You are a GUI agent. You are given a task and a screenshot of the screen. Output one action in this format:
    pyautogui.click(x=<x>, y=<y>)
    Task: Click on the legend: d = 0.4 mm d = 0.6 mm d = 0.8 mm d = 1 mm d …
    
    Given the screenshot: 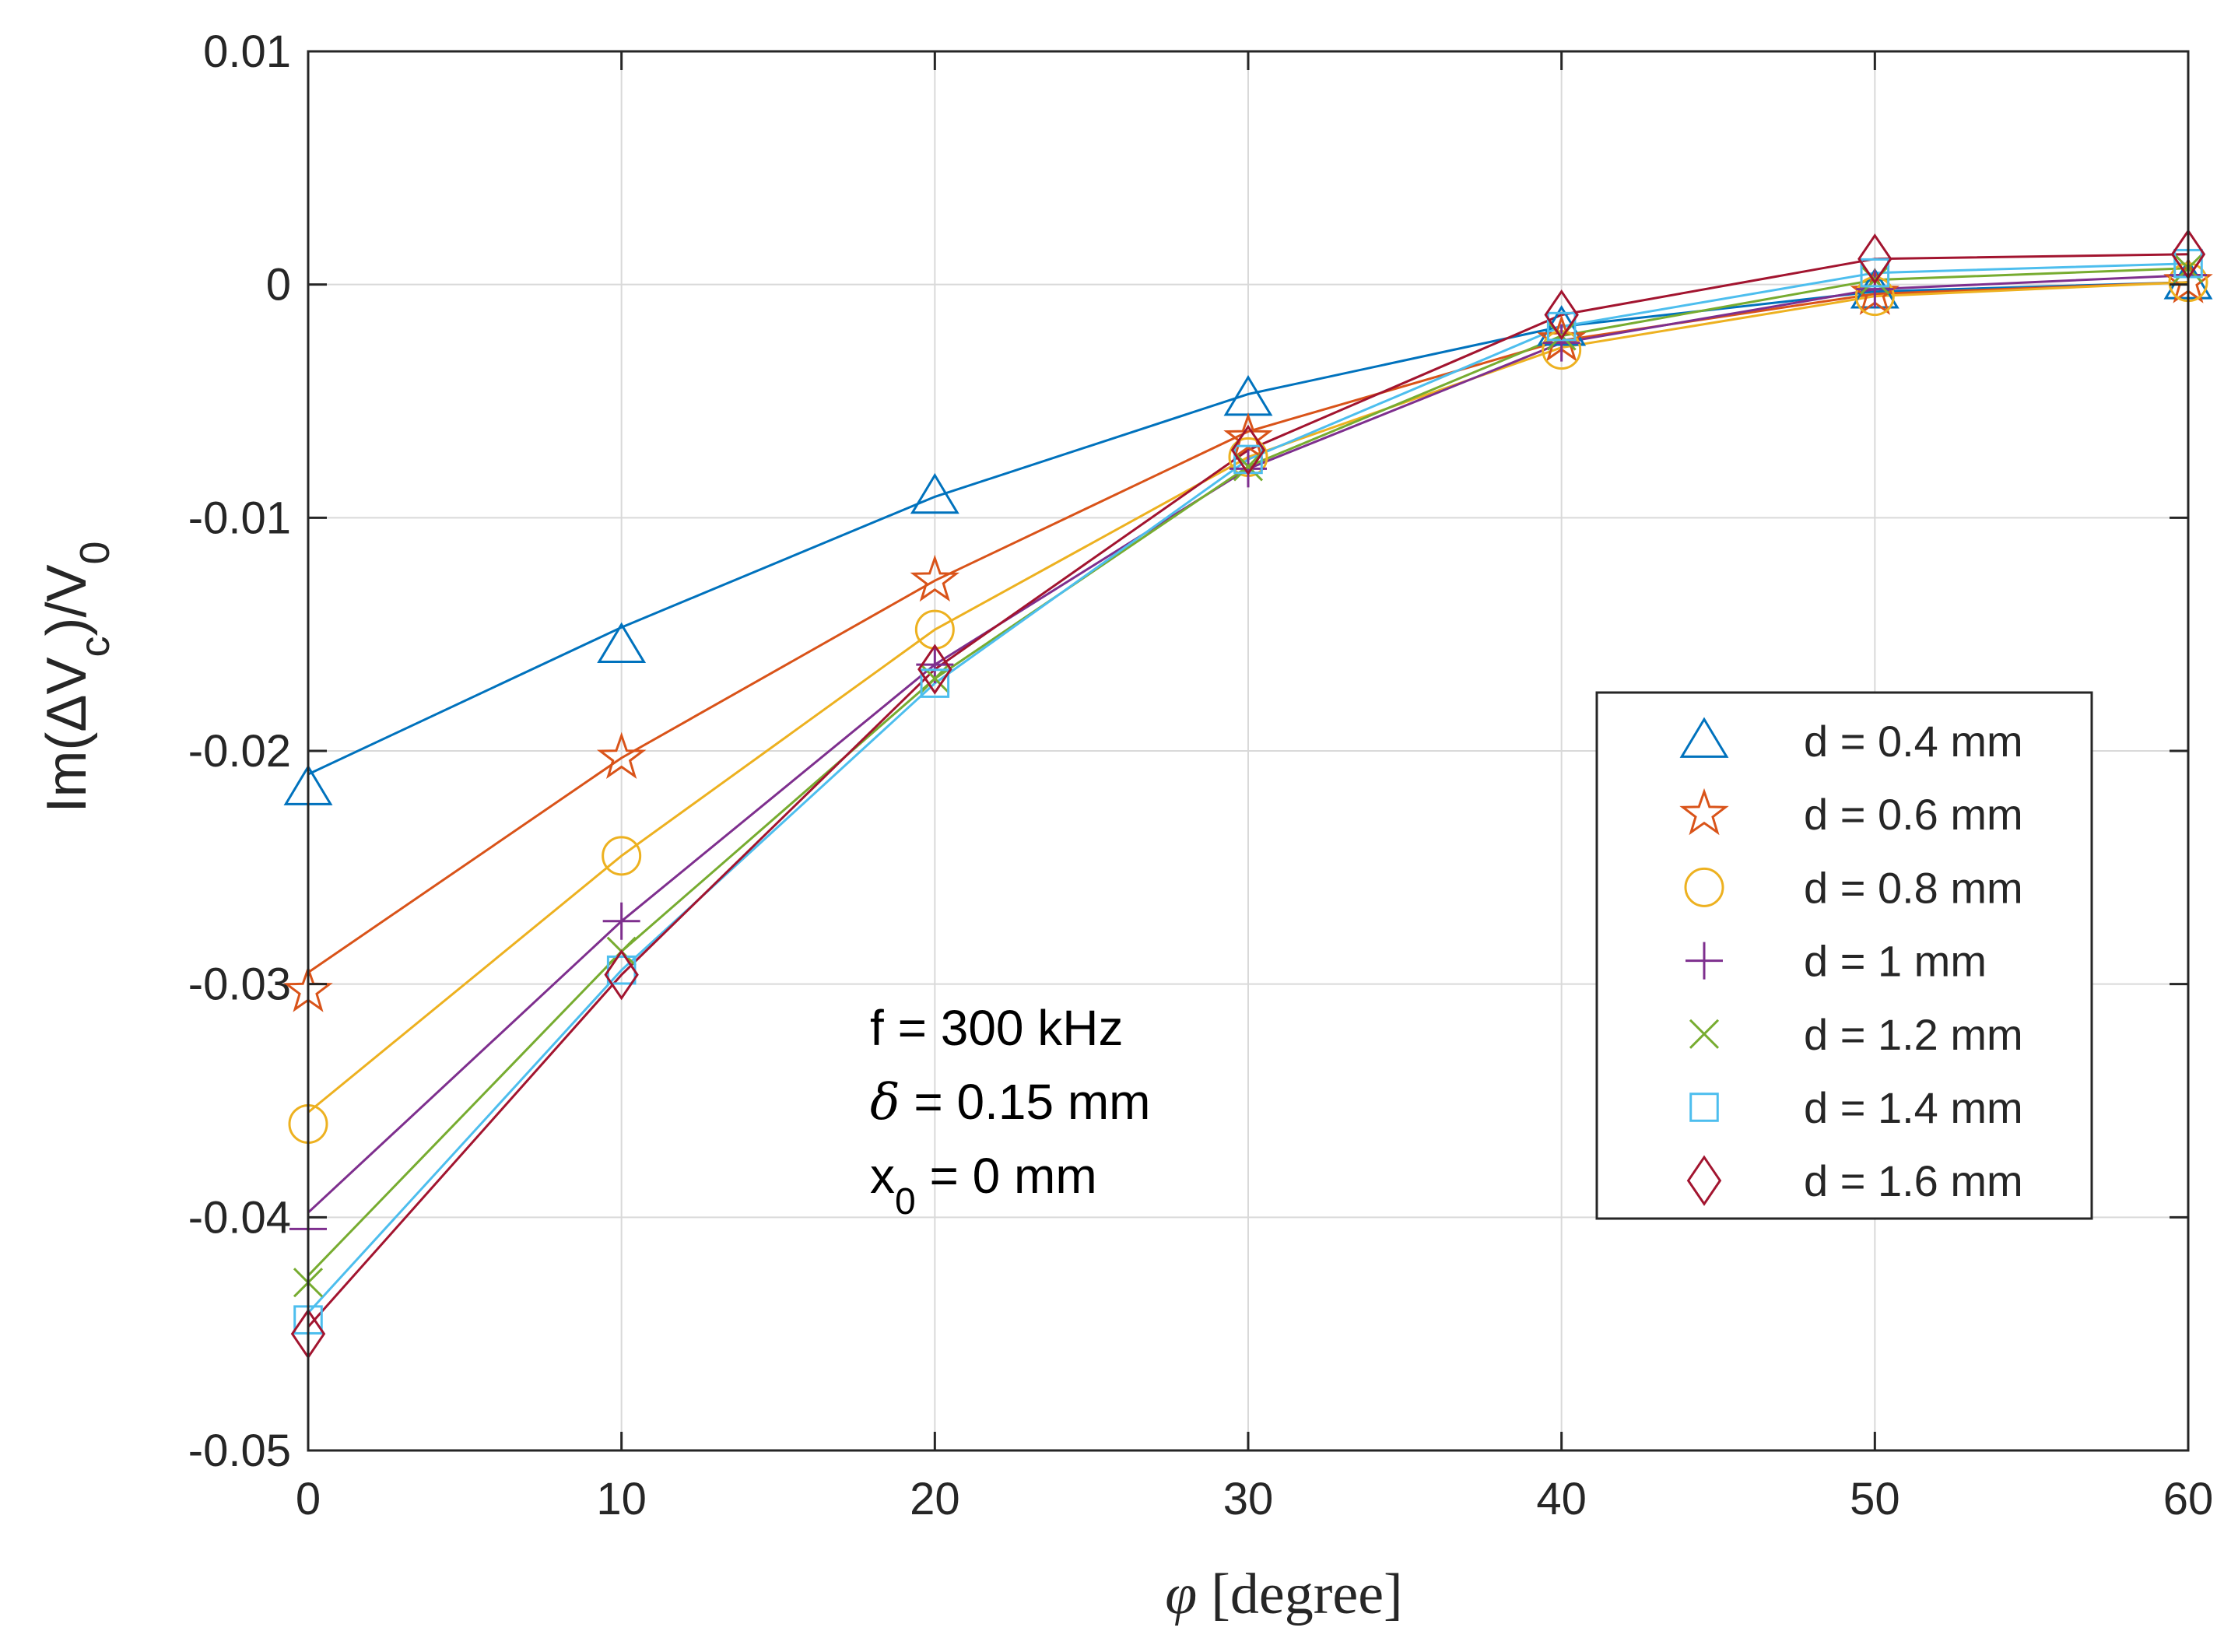 What is the action you would take?
    pyautogui.click(x=1844, y=955)
    